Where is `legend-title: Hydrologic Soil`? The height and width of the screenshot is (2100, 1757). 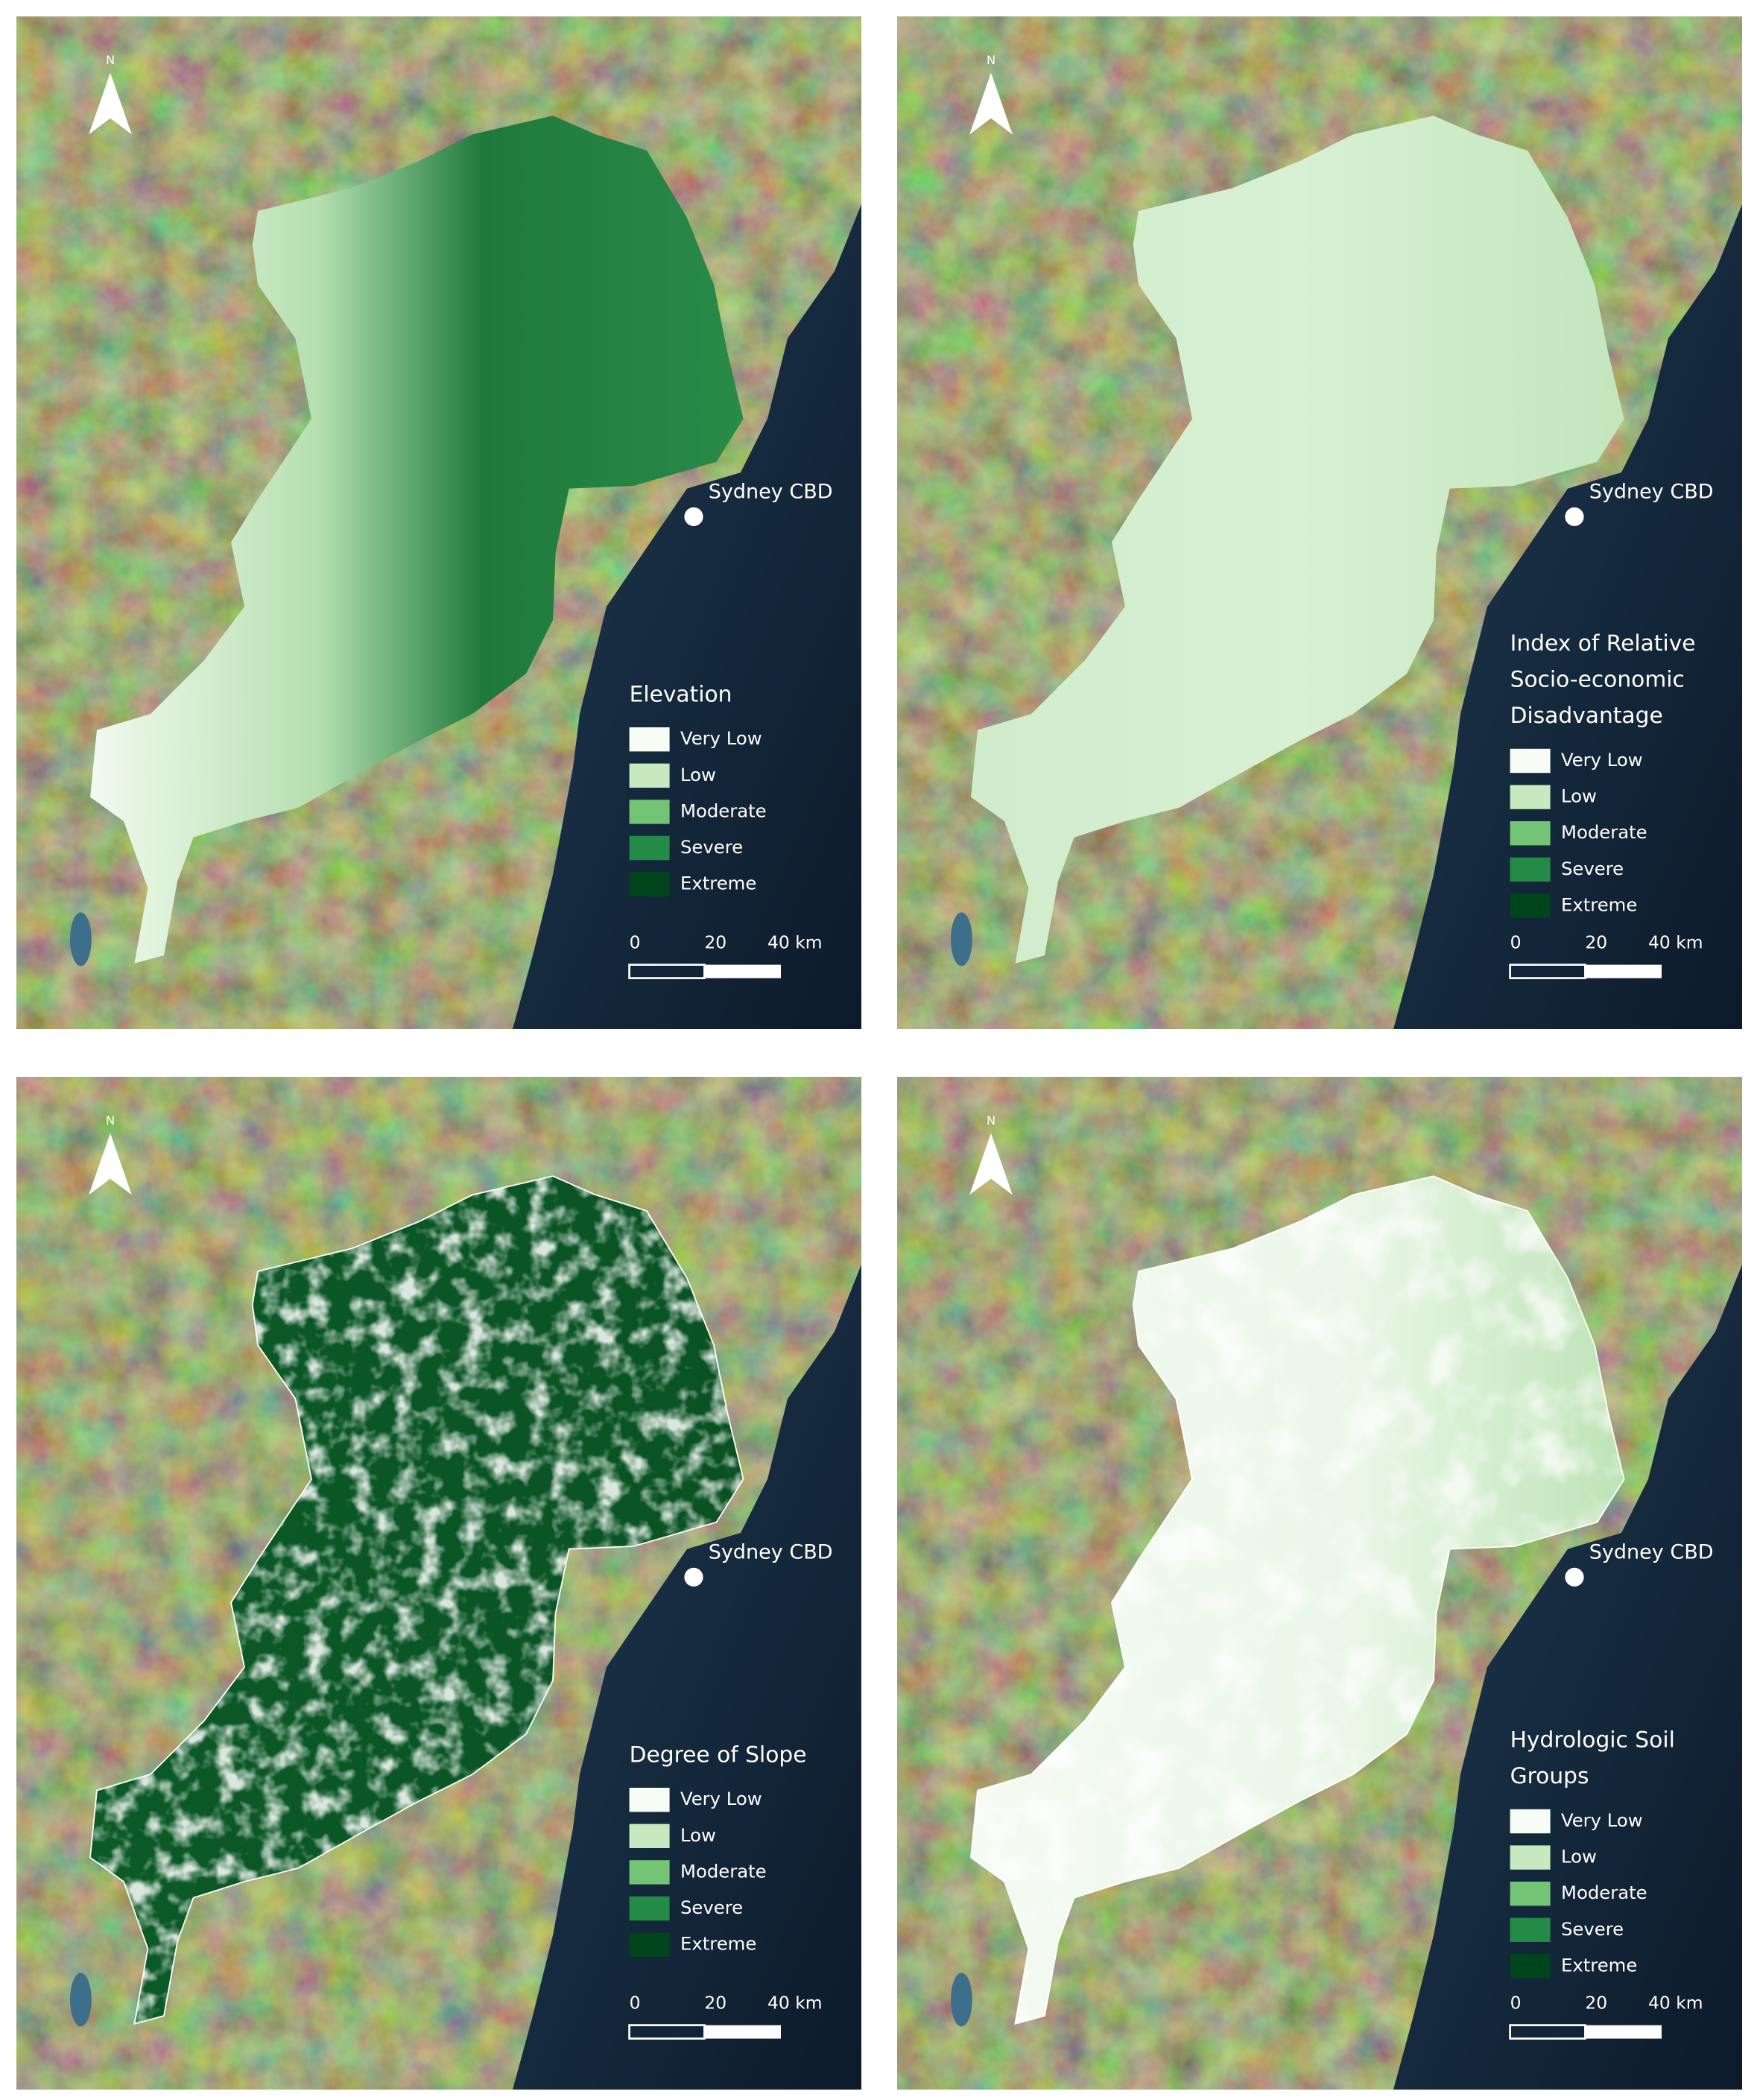
legend-title: Hydrologic Soil is located at coordinates (1592, 1740).